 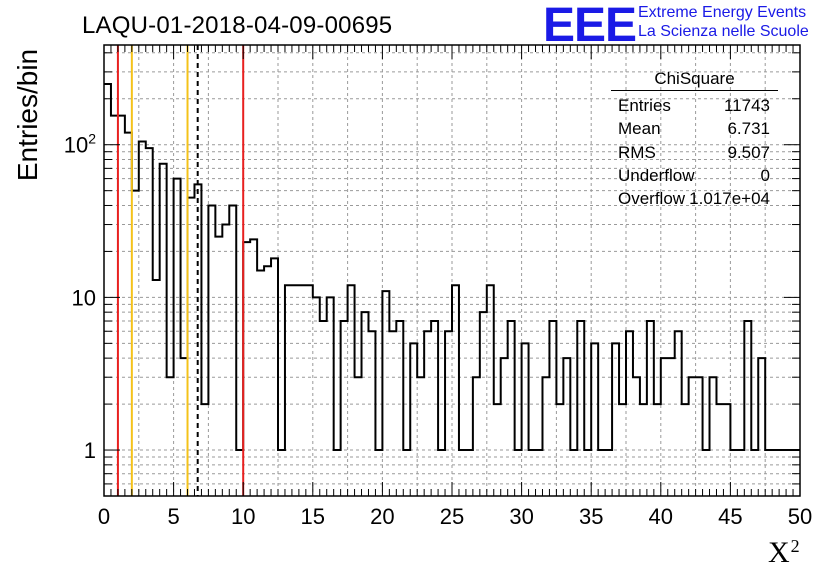 I want to click on stats-value: 0, so click(x=765, y=175).